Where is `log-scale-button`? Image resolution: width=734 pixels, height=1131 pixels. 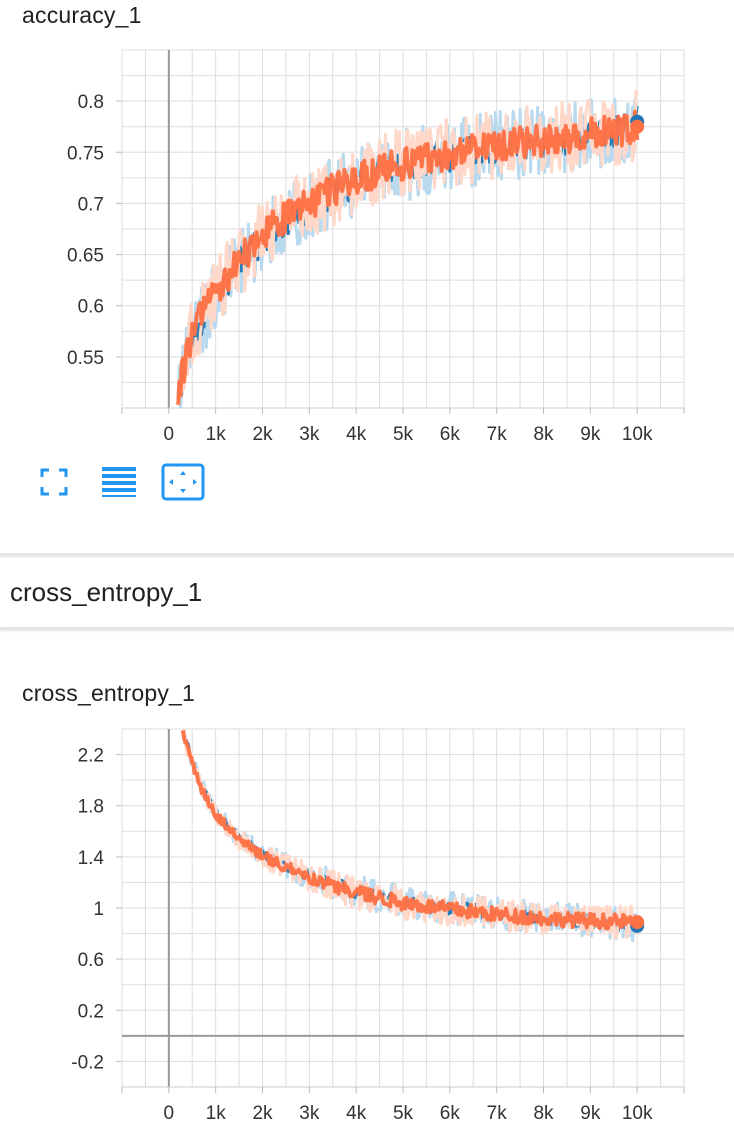
log-scale-button is located at coordinates (120, 482).